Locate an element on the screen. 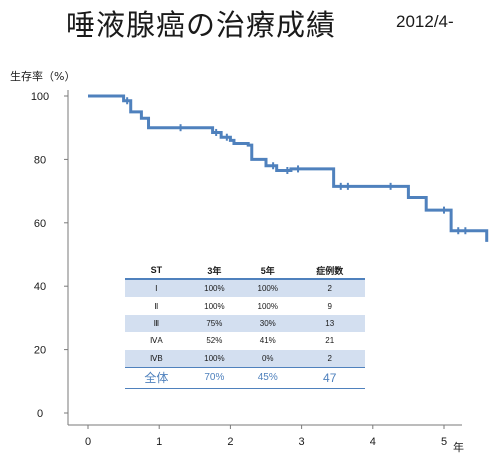 The height and width of the screenshot is (461, 500). table-cell: 21 is located at coordinates (329, 341).